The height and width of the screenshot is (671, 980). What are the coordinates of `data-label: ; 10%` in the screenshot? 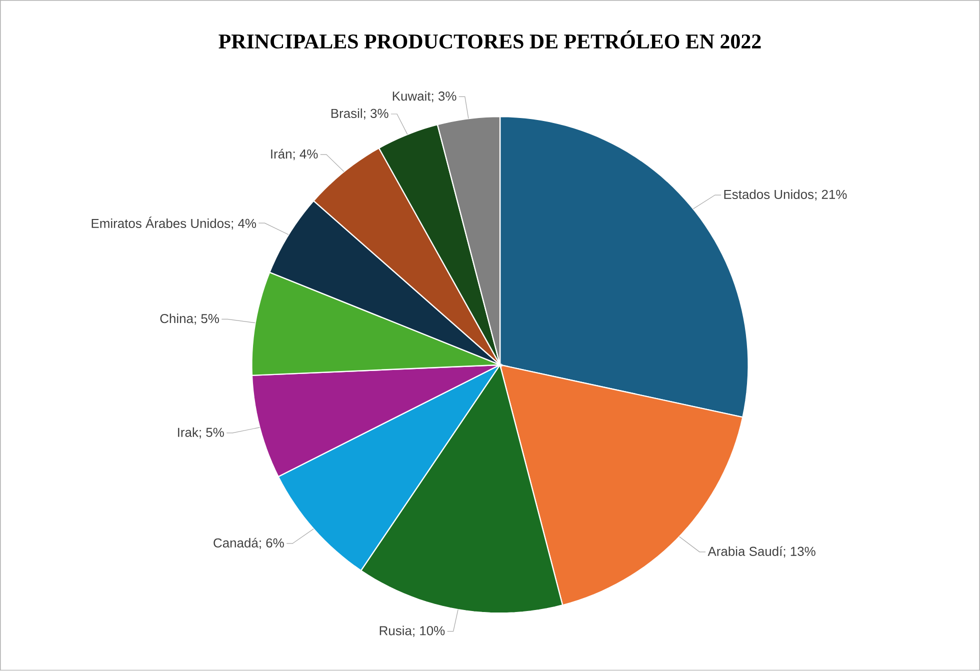 It's located at (429, 632).